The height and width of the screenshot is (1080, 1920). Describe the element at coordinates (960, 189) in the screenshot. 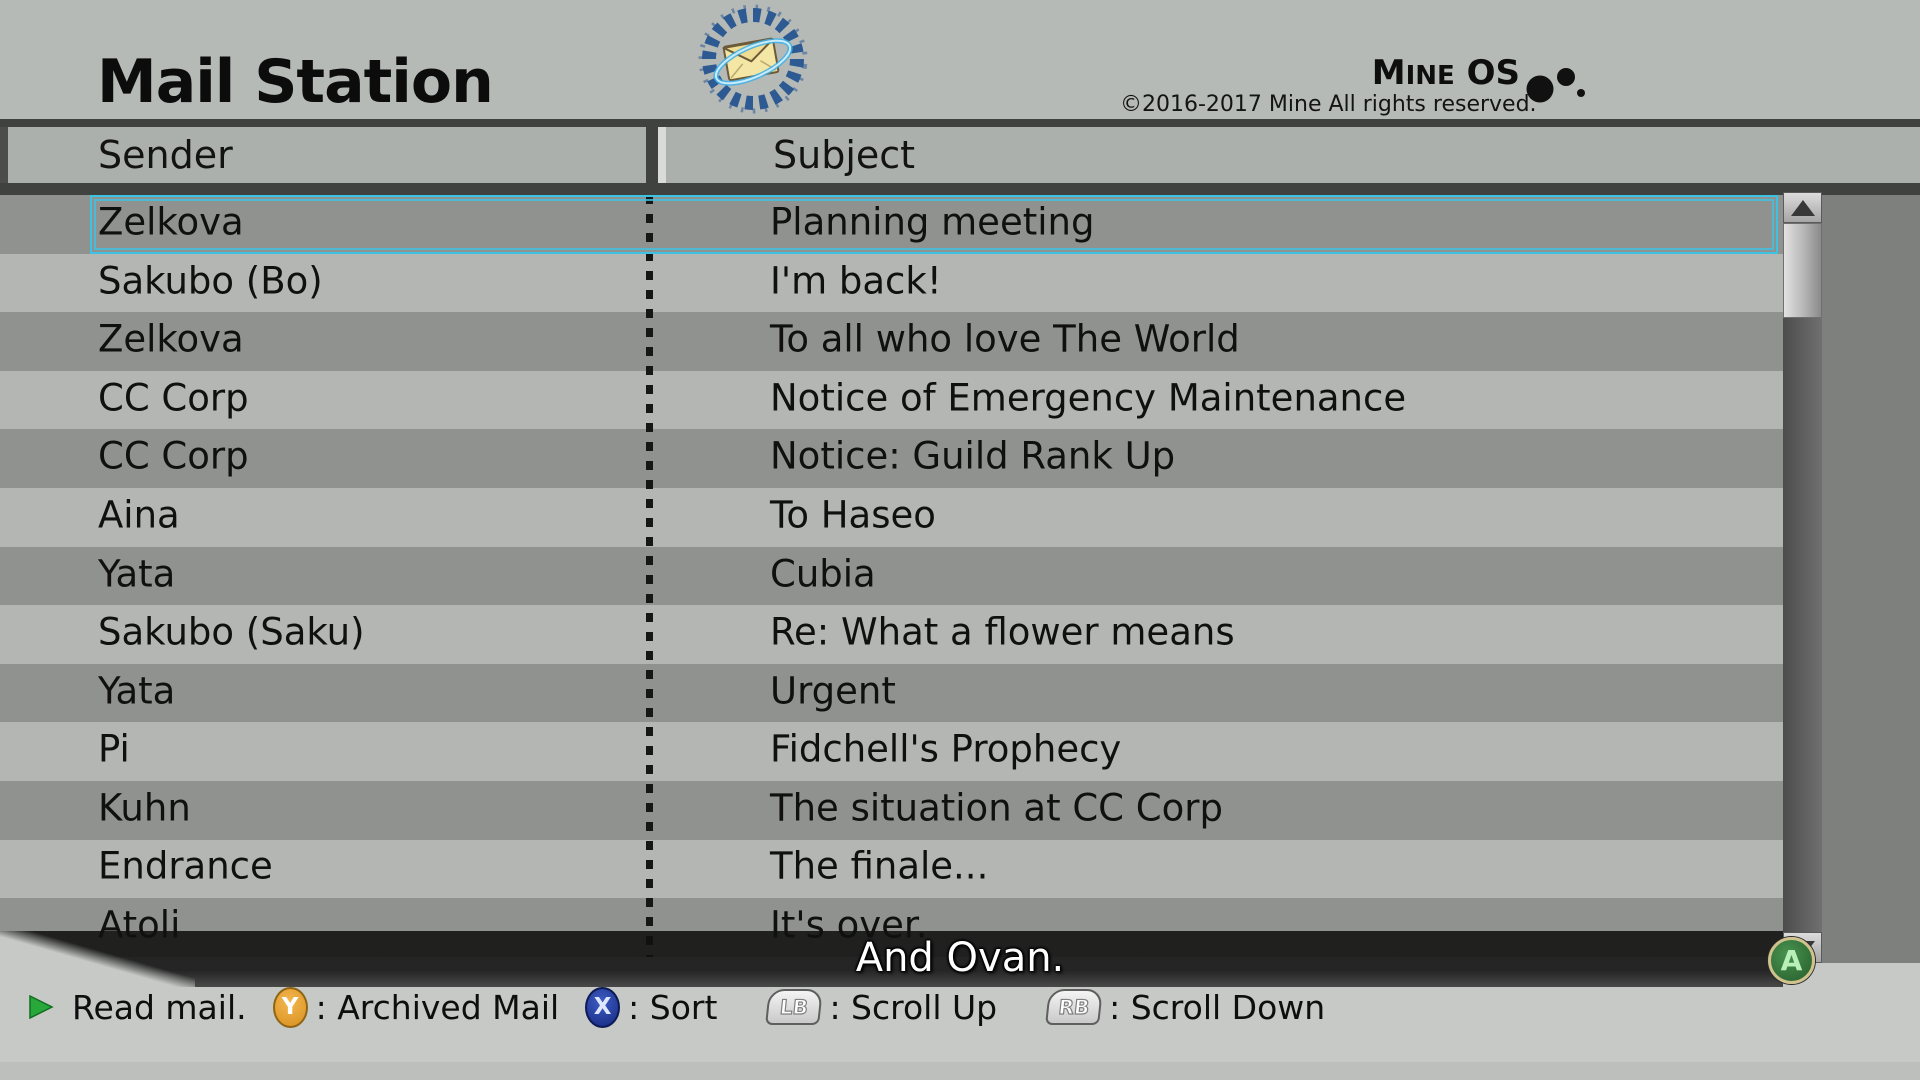

I see `header-bottom-line` at that location.